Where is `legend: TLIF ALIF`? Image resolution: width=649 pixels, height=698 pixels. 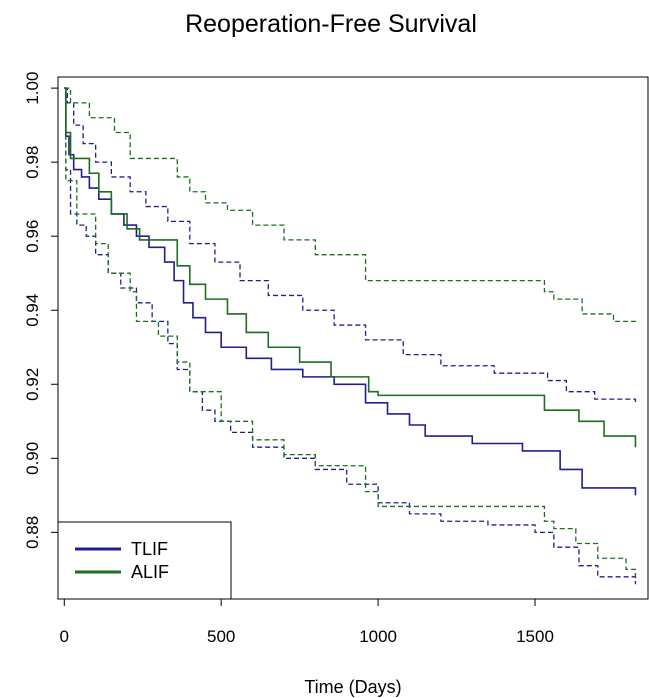 legend: TLIF ALIF is located at coordinates (144, 560).